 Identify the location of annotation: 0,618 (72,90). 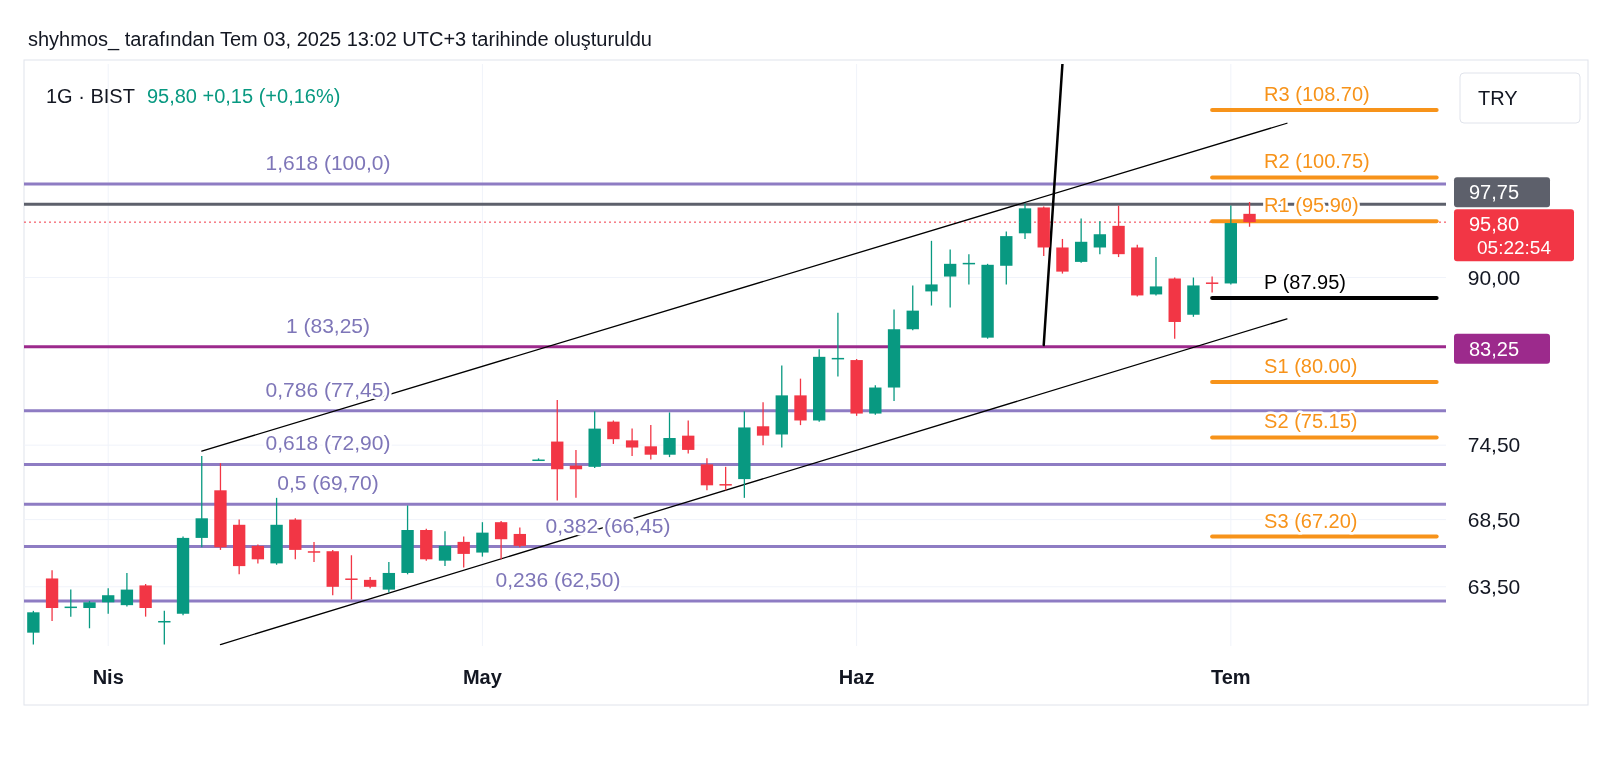
(328, 443).